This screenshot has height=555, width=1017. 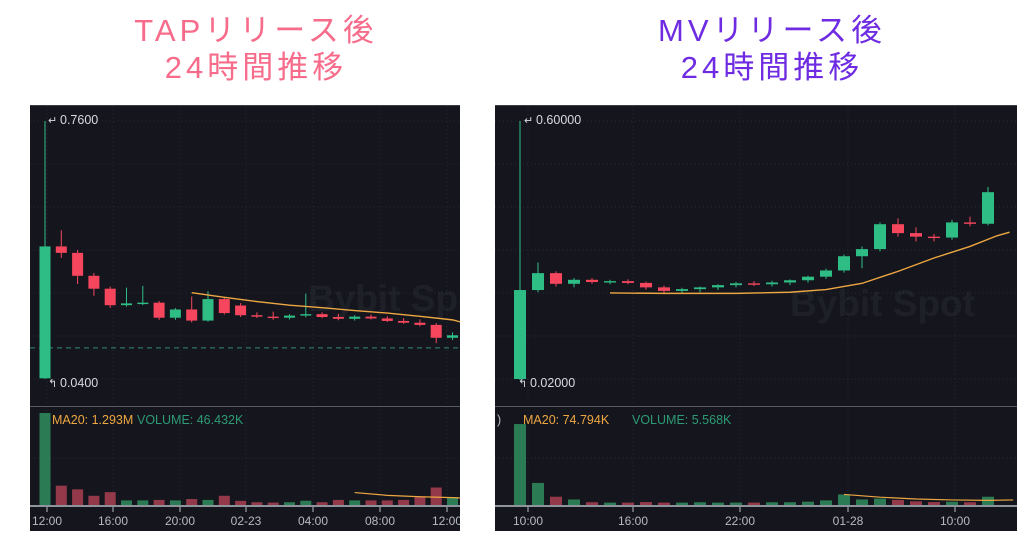 What do you see at coordinates (955, 521) in the screenshot?
I see `time-axis-label: 10:00` at bounding box center [955, 521].